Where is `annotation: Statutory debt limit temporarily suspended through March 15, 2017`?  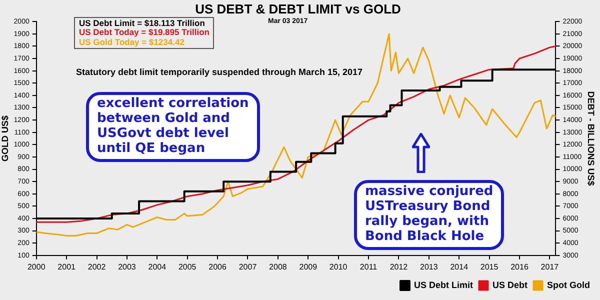 annotation: Statutory debt limit temporarily suspended through March 15, 2017 is located at coordinates (219, 72).